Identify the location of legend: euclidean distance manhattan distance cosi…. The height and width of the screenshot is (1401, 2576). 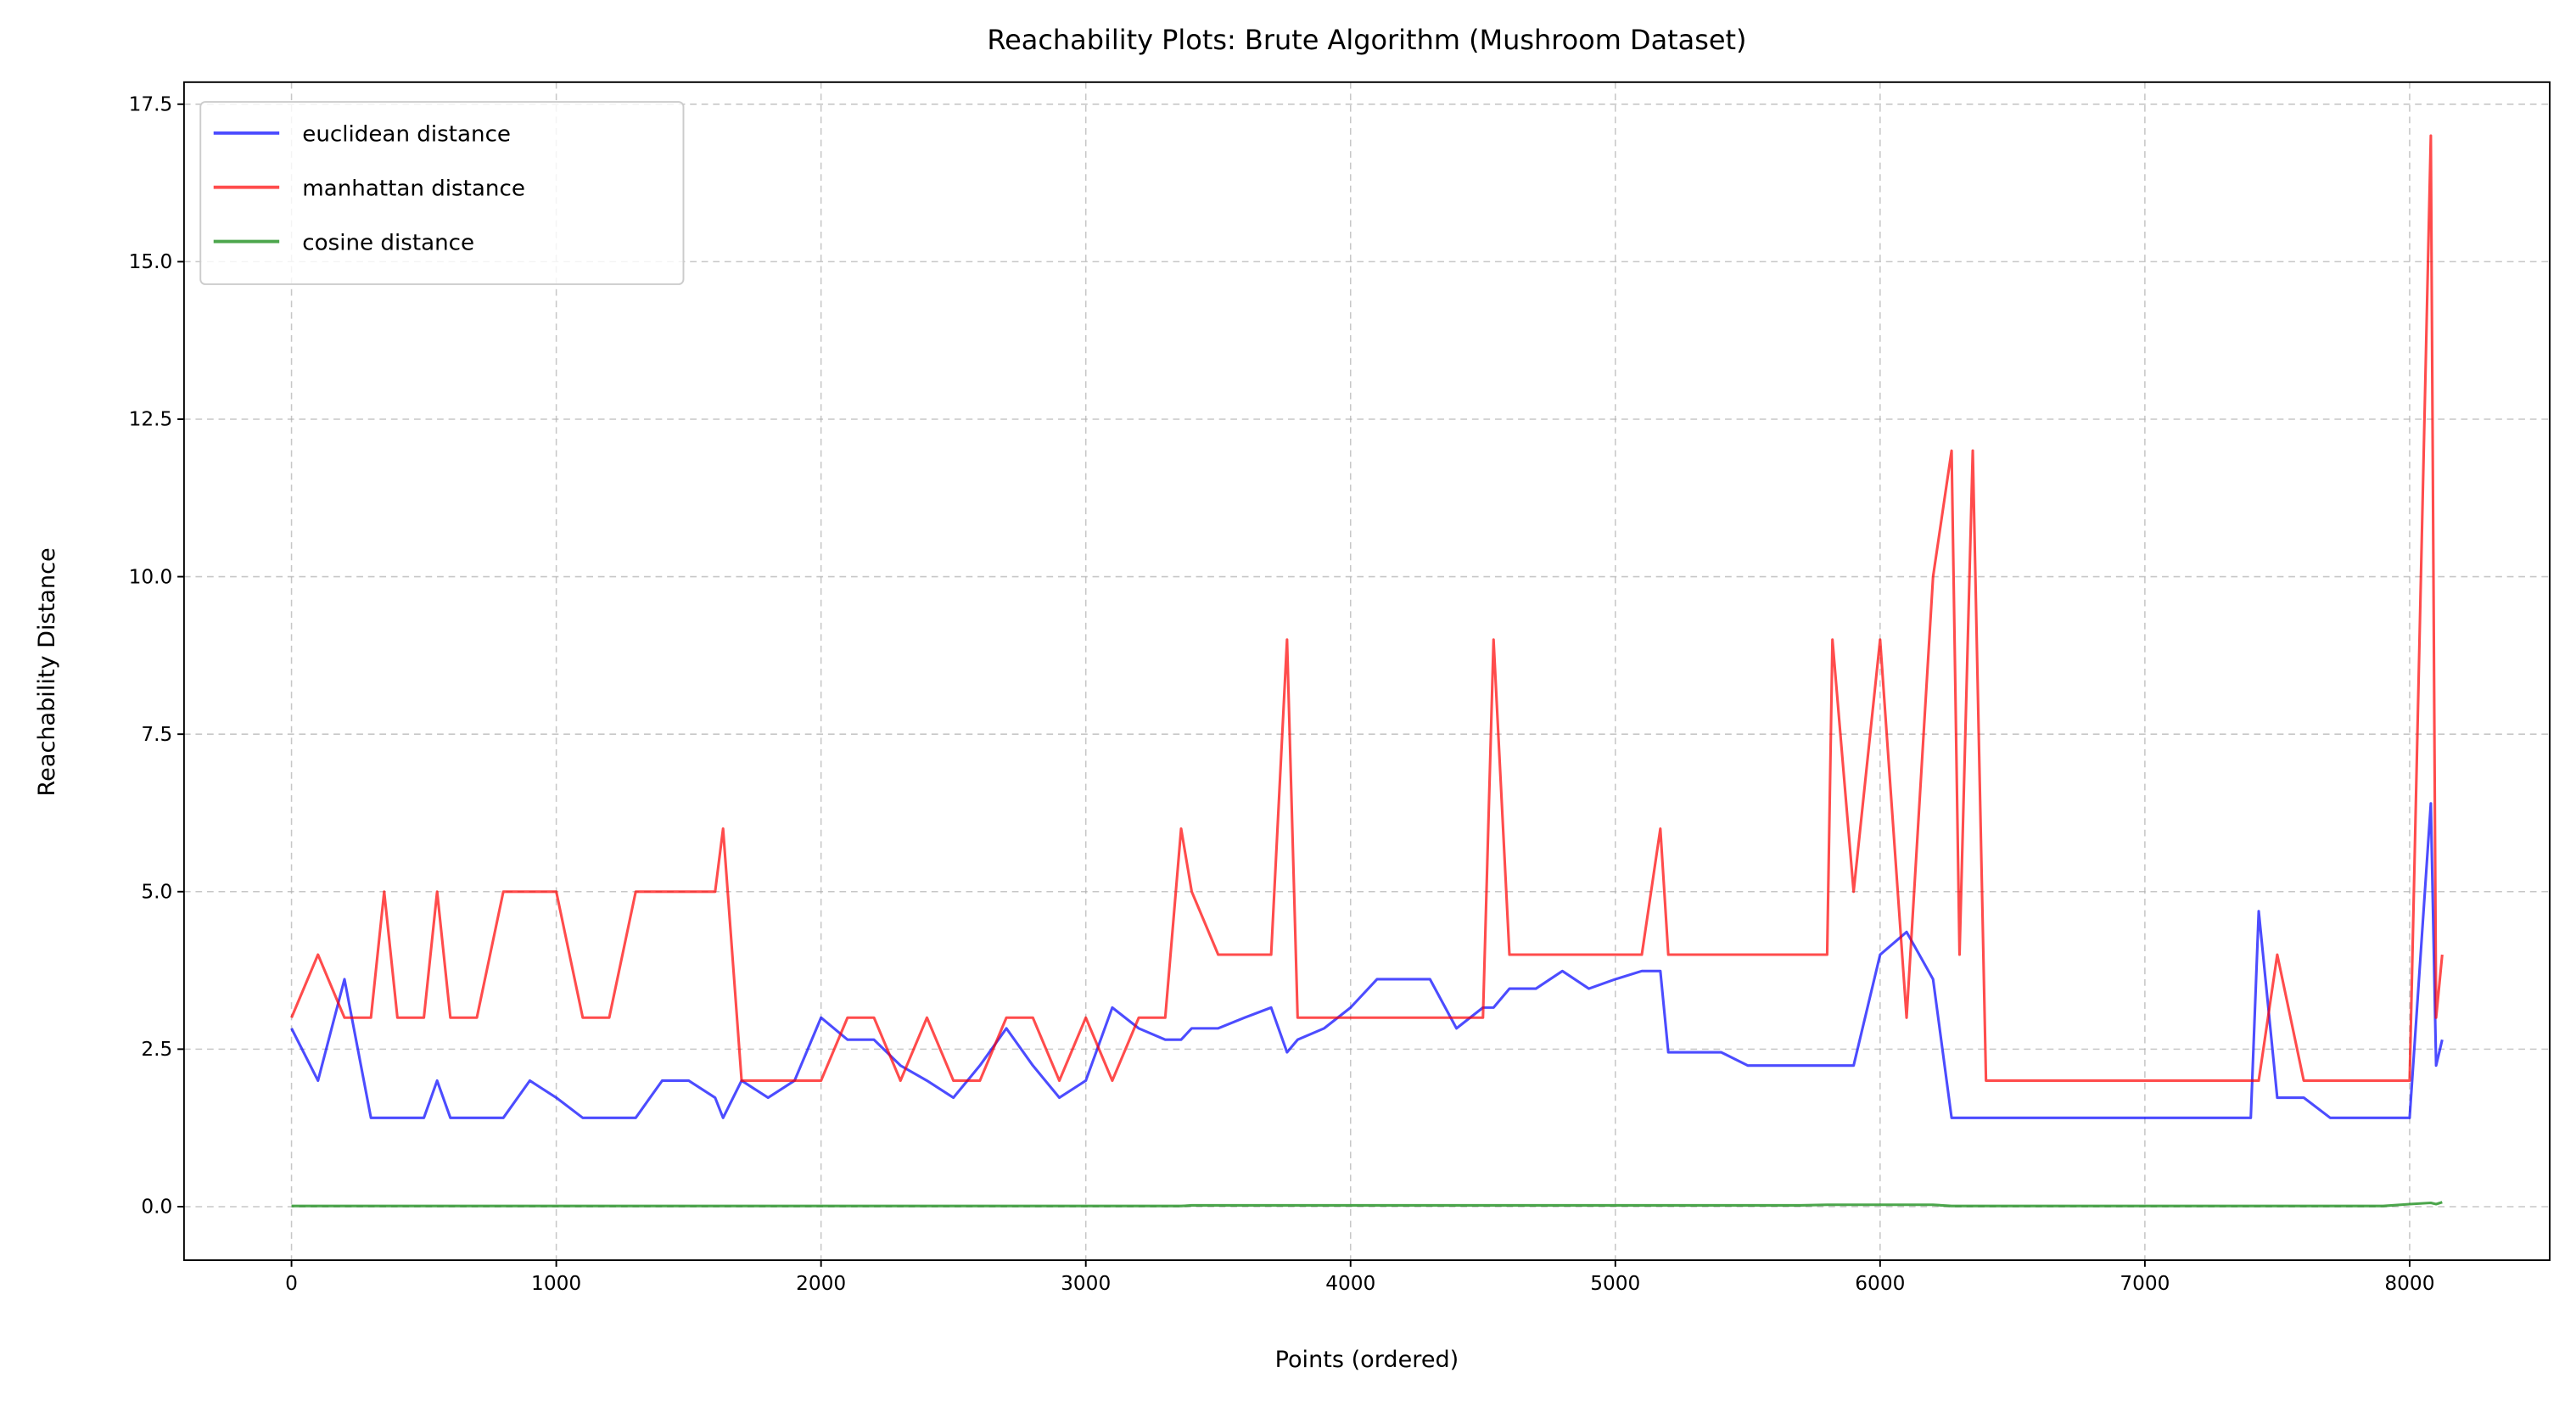
(442, 193).